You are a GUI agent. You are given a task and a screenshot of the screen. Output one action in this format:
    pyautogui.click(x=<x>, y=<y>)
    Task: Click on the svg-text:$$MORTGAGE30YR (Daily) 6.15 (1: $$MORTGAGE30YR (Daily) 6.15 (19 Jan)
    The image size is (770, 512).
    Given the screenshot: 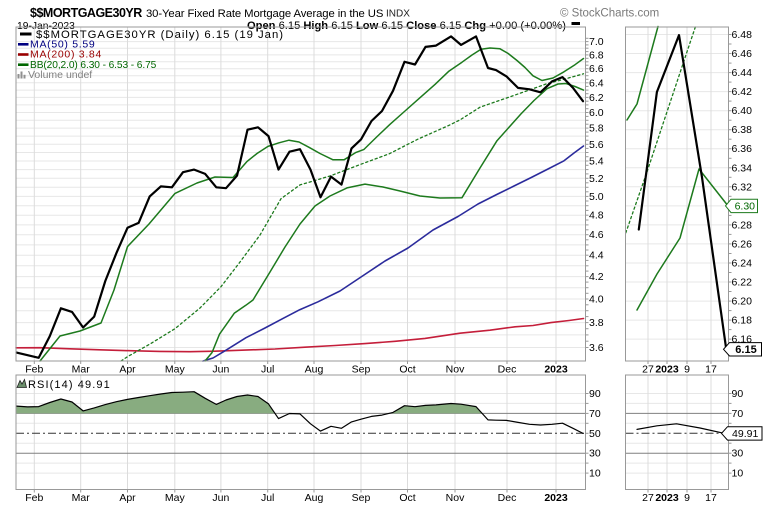 What is the action you would take?
    pyautogui.click(x=160, y=35)
    